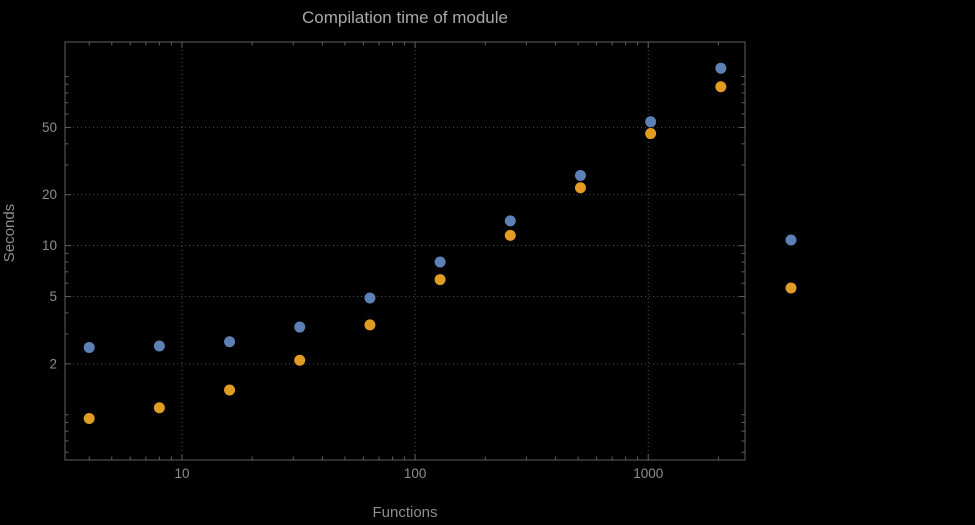 Image resolution: width=975 pixels, height=525 pixels. What do you see at coordinates (49, 127) in the screenshot?
I see `y-tick-label-50: 50` at bounding box center [49, 127].